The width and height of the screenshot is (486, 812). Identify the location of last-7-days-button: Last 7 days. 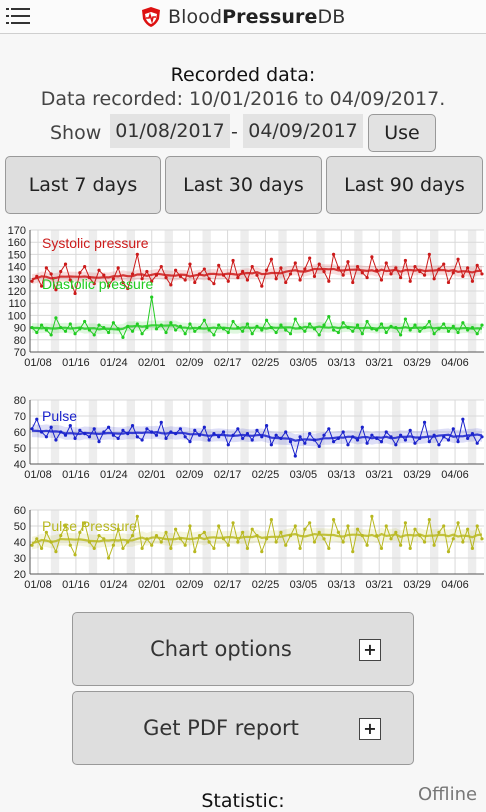
(83, 185).